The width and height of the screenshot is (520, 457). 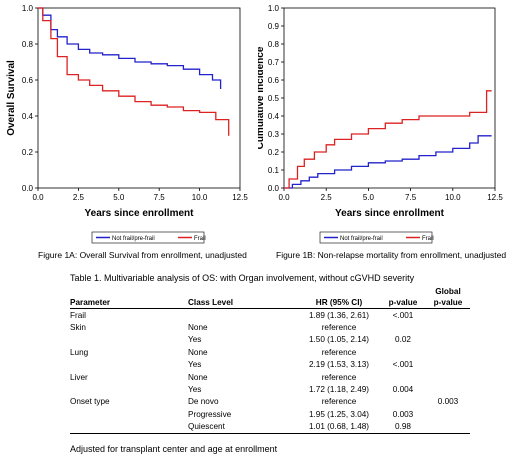 I want to click on cell-hr: 1.01 (0.68, 1.48), so click(x=339, y=427).